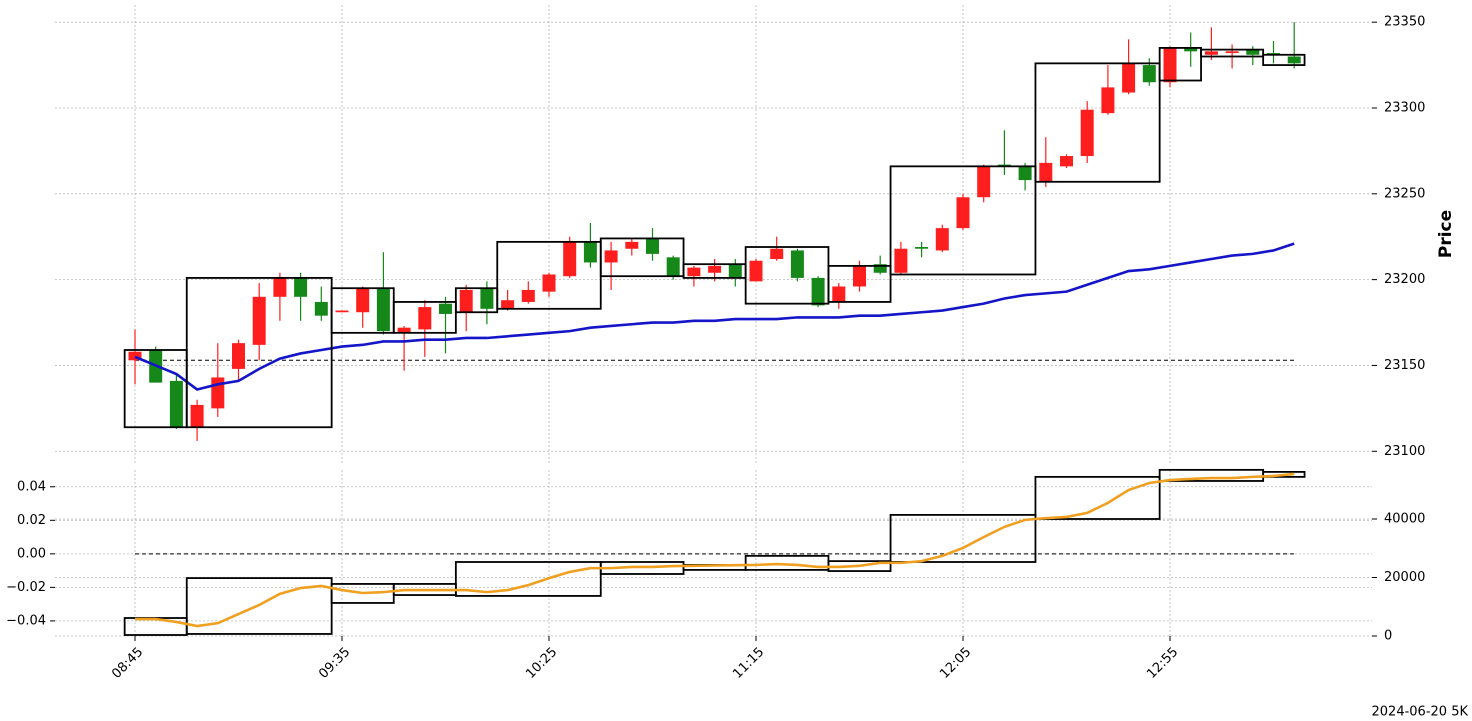  What do you see at coordinates (31, 486) in the screenshot?
I see `y-tick-label: 0.04` at bounding box center [31, 486].